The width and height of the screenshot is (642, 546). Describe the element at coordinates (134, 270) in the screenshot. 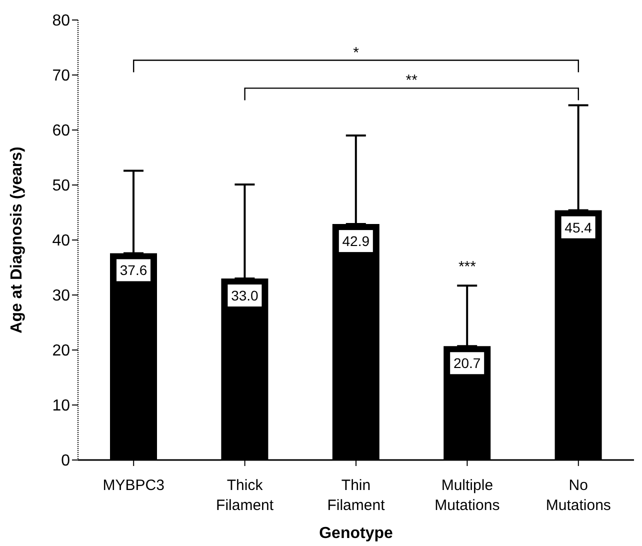

I see `data-label: 37.6` at that location.